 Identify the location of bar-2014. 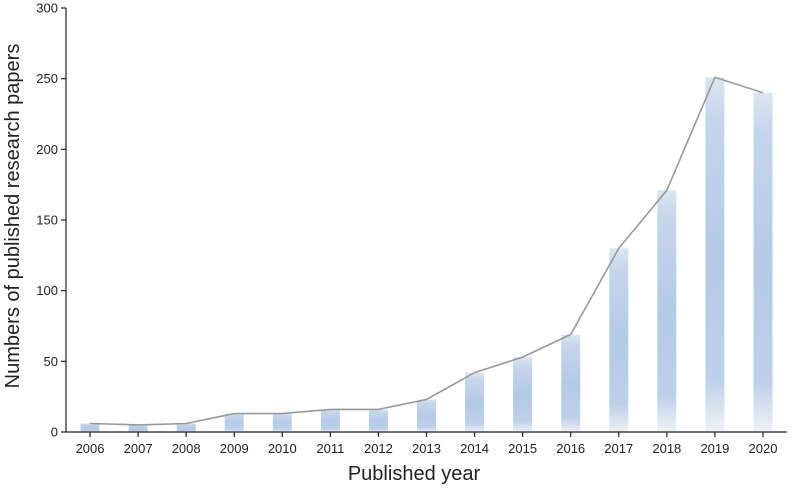
(475, 402).